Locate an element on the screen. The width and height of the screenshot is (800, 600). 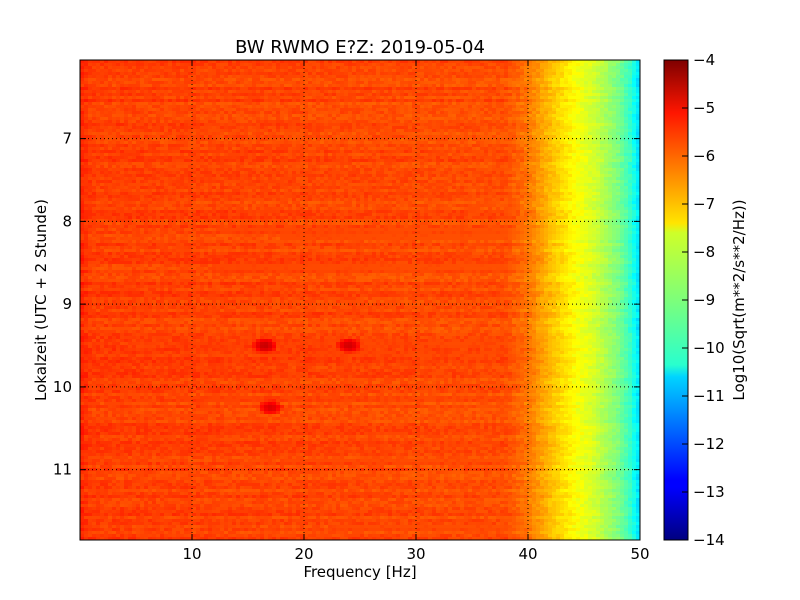
y-tick-label: 11 is located at coordinates (62, 470).